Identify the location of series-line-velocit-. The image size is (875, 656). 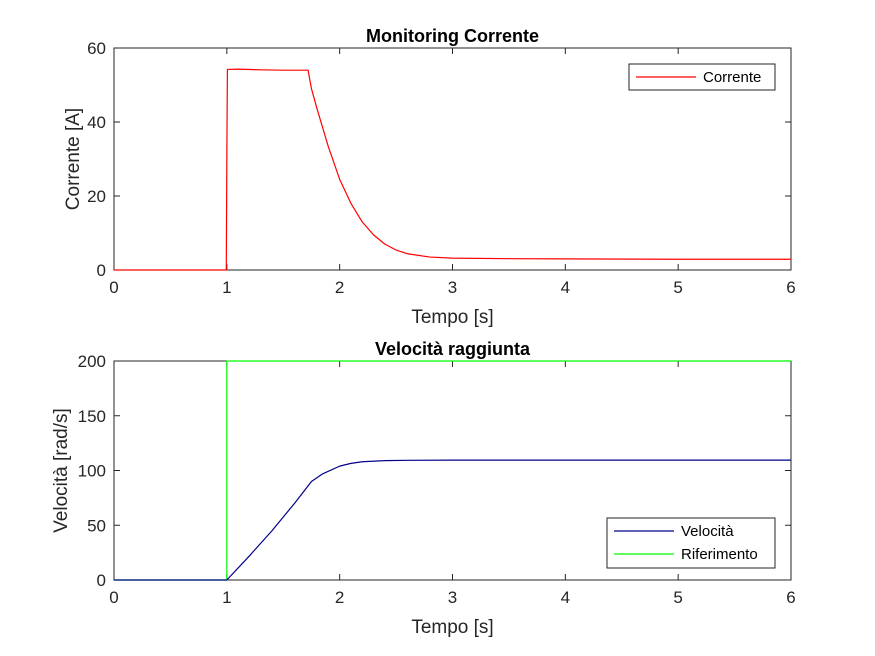
(452, 520).